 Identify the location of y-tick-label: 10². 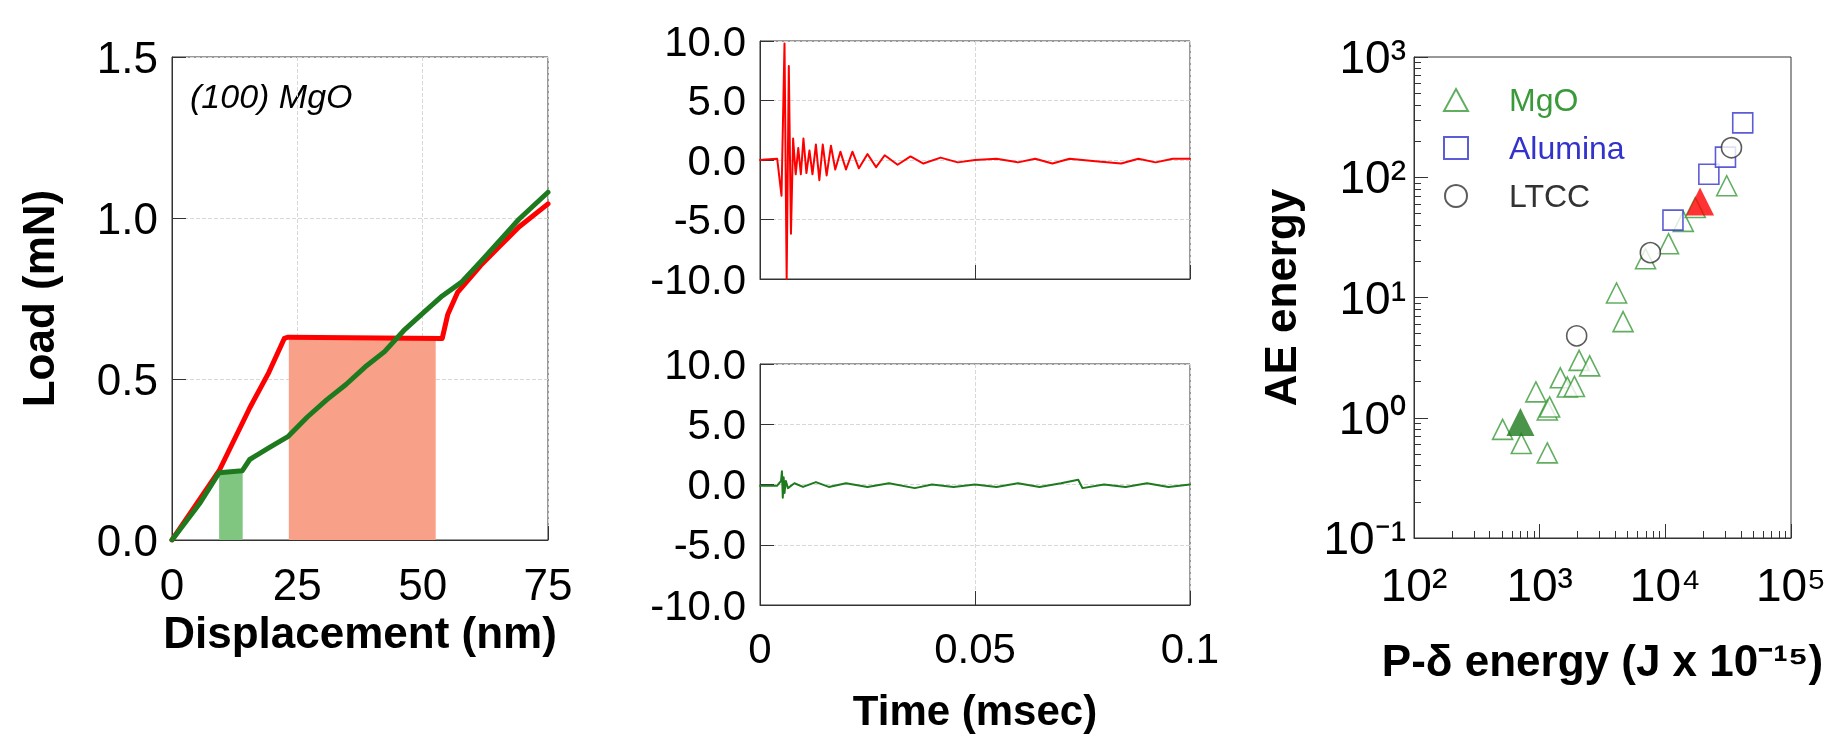
(1372, 177).